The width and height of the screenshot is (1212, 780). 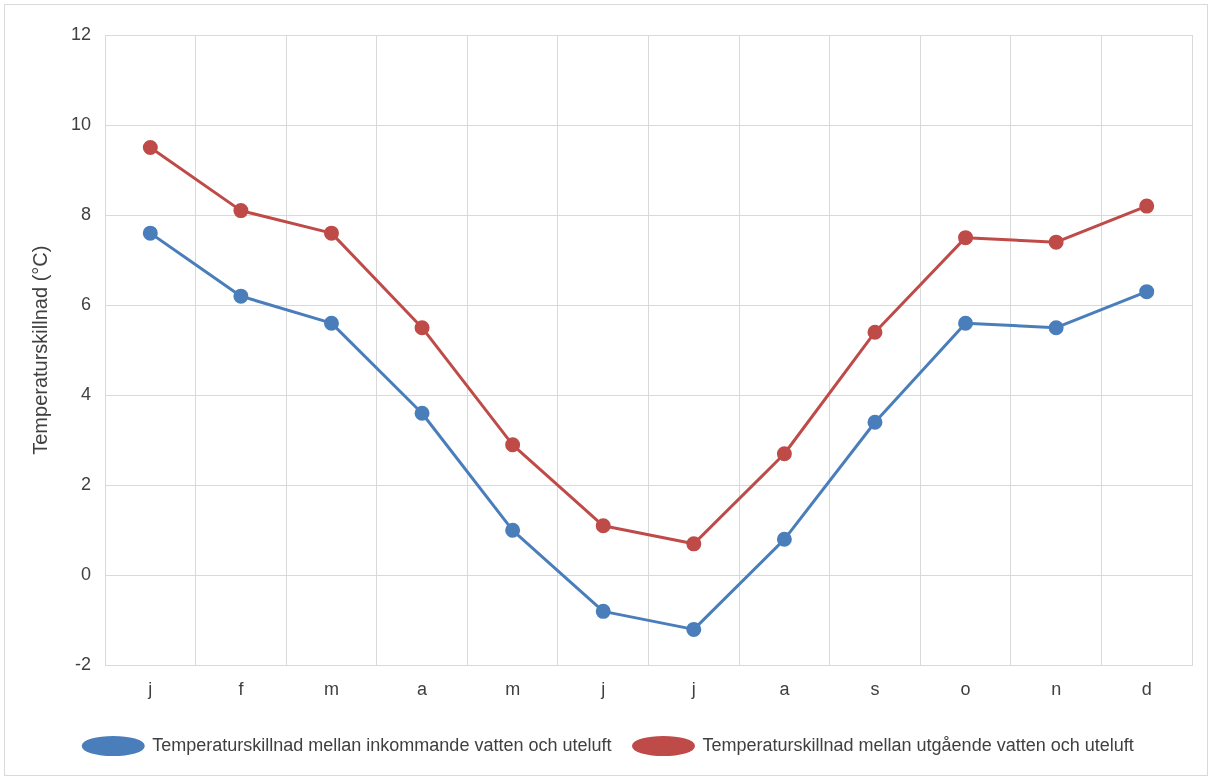 I want to click on y-tick-label: 2, so click(x=86, y=484).